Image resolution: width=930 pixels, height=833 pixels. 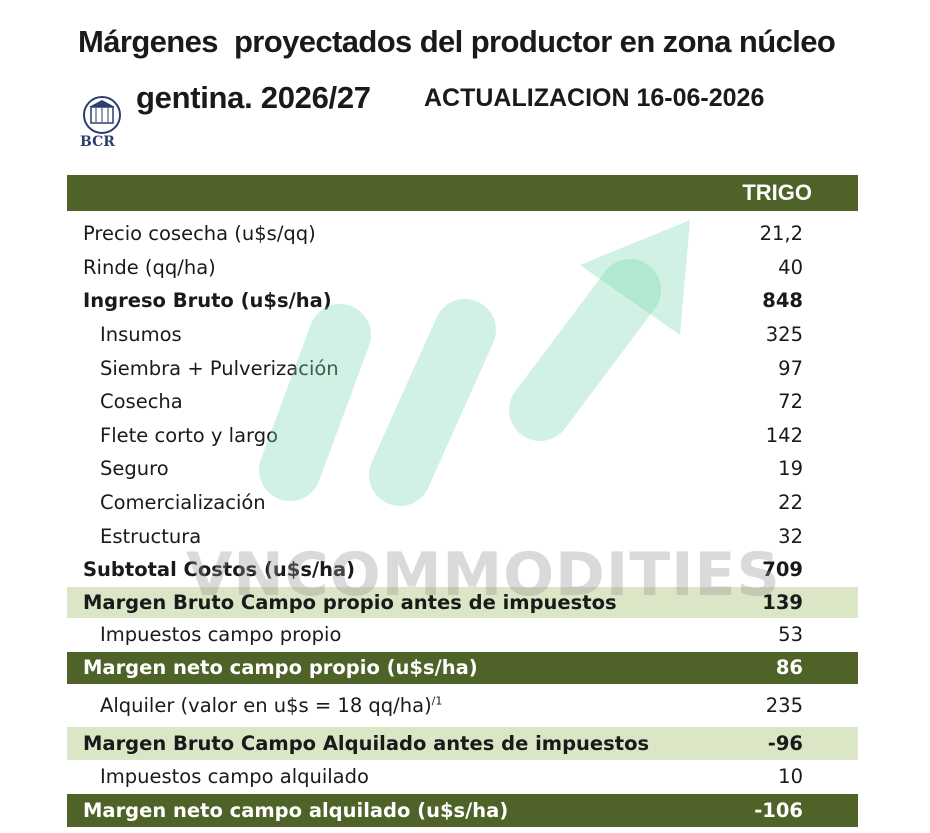 I want to click on label: Siembra + Pulverización, so click(x=219, y=368).